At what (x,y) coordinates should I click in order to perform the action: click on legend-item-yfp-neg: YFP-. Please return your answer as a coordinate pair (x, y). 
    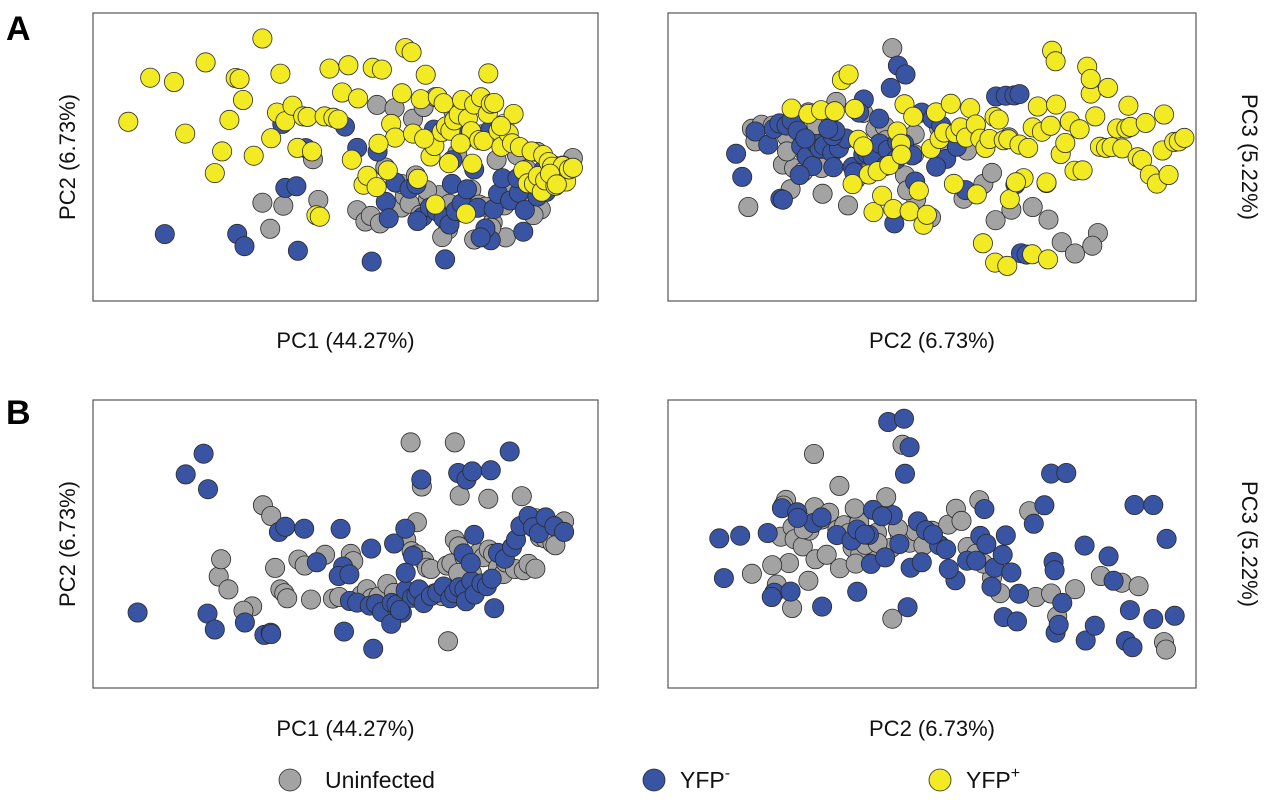
    Looking at the image, I should click on (686, 779).